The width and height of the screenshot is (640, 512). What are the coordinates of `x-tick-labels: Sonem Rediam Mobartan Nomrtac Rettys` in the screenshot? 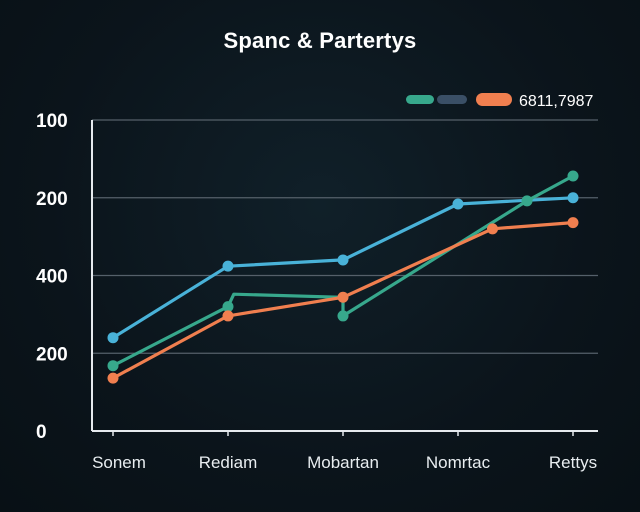 It's located at (344, 462).